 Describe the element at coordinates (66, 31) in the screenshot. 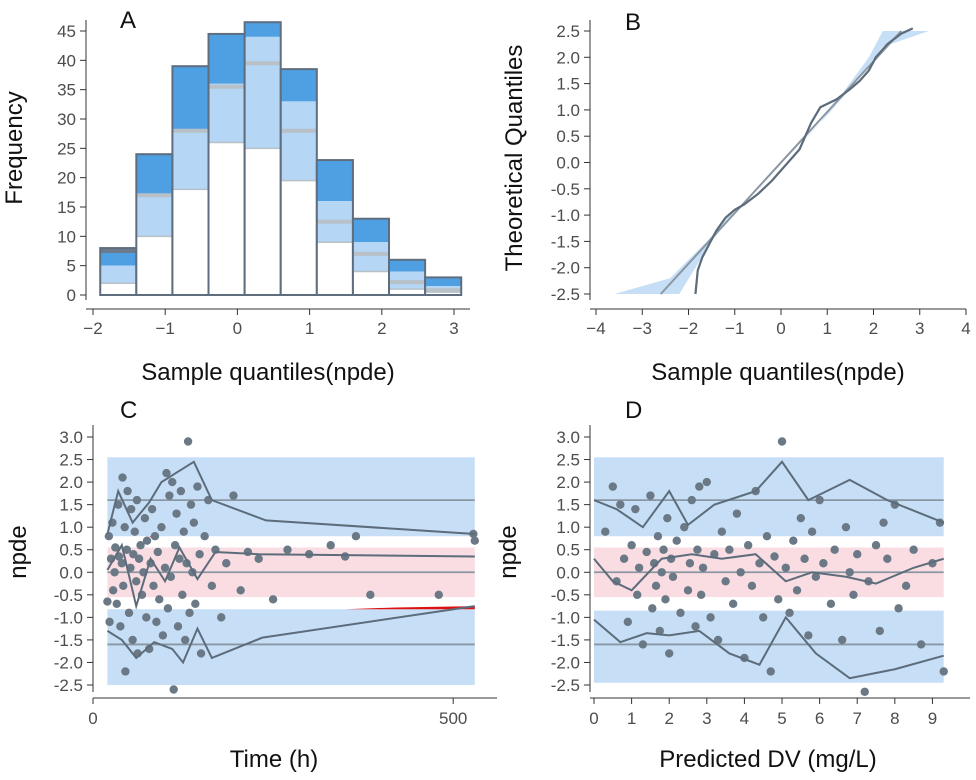

I see `y-tick-label: 45` at that location.